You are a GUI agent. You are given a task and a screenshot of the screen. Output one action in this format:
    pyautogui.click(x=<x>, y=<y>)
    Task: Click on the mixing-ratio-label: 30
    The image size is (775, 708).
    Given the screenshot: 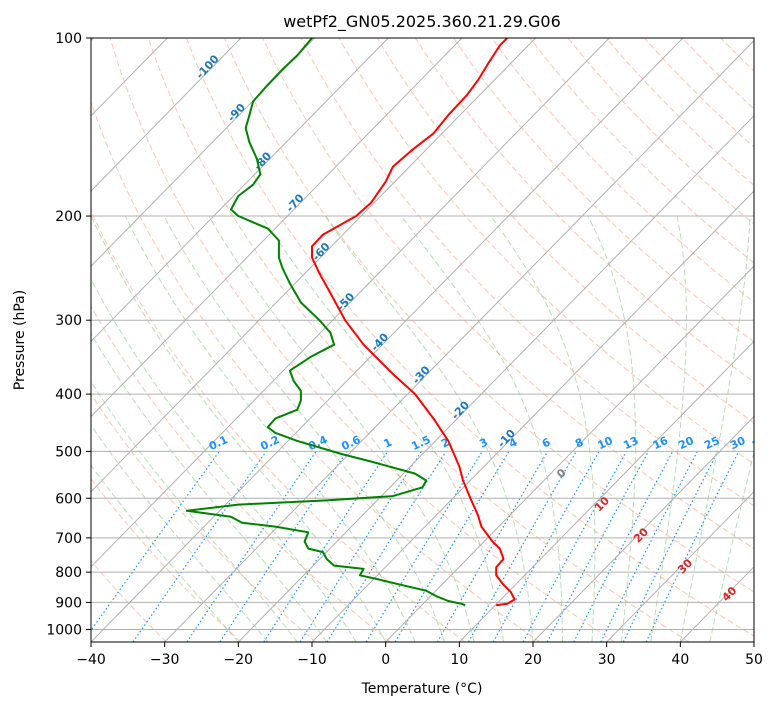 What is the action you would take?
    pyautogui.click(x=738, y=443)
    